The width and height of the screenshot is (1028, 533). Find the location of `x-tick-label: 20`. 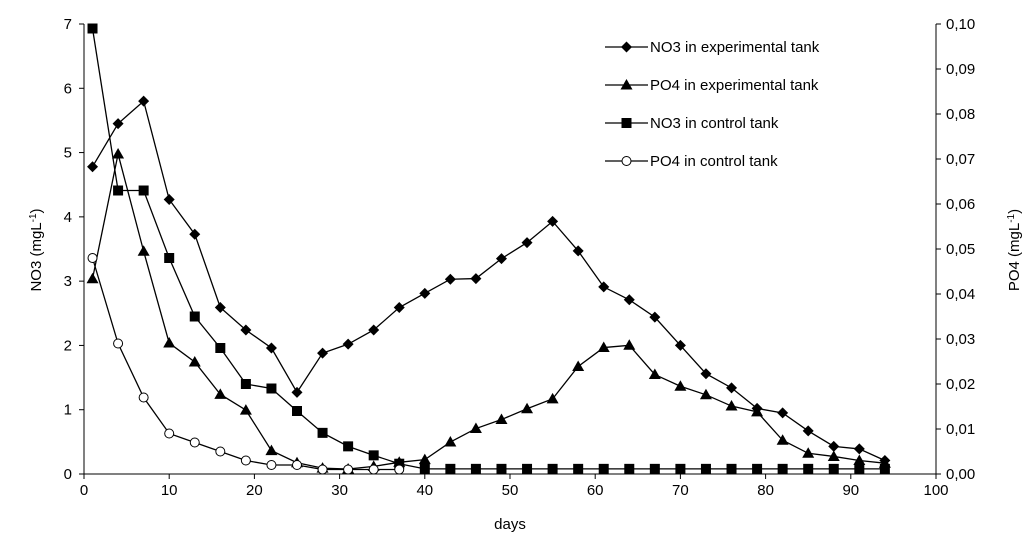

x-tick-label: 20 is located at coordinates (254, 490).